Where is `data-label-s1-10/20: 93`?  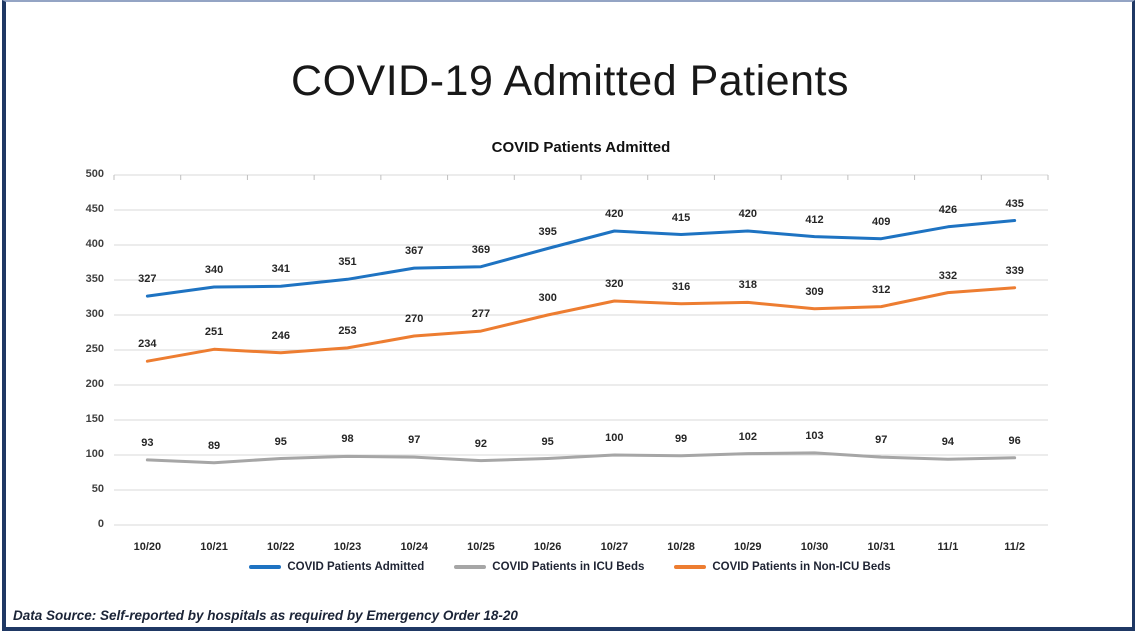
data-label-s1-10/20: 93 is located at coordinates (147, 442).